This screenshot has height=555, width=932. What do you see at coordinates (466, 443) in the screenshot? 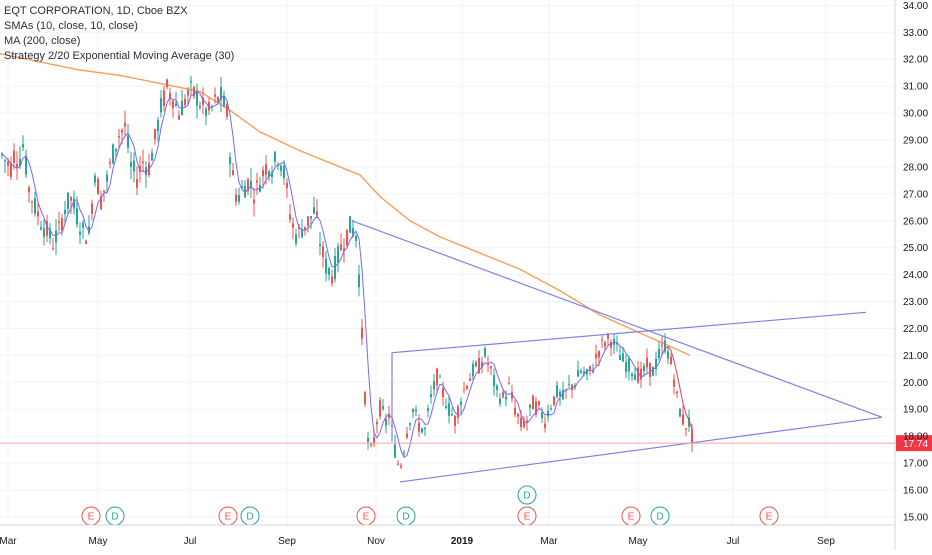
I see `last-price-layer: 17.74` at bounding box center [466, 443].